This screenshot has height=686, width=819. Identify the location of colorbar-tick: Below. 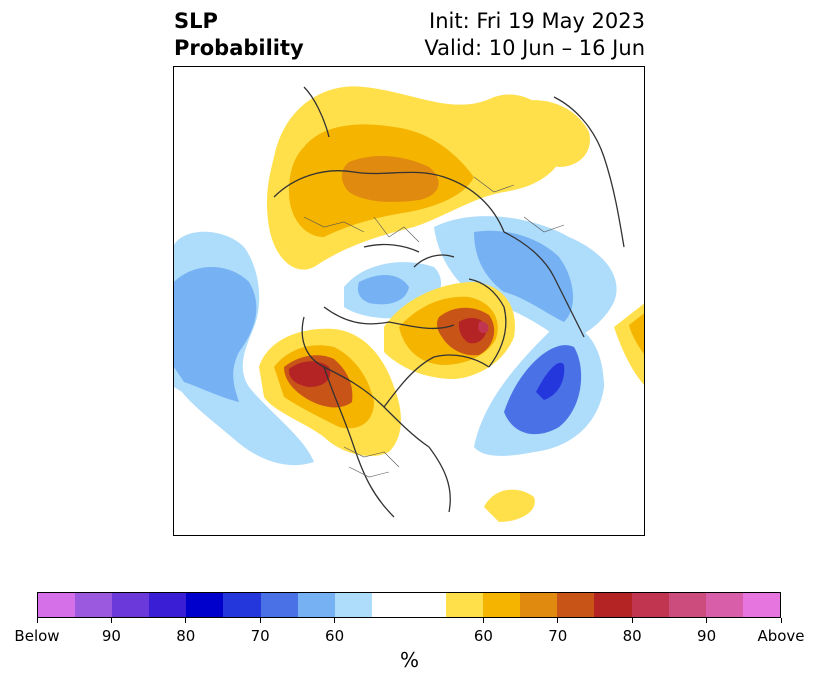
(37, 631).